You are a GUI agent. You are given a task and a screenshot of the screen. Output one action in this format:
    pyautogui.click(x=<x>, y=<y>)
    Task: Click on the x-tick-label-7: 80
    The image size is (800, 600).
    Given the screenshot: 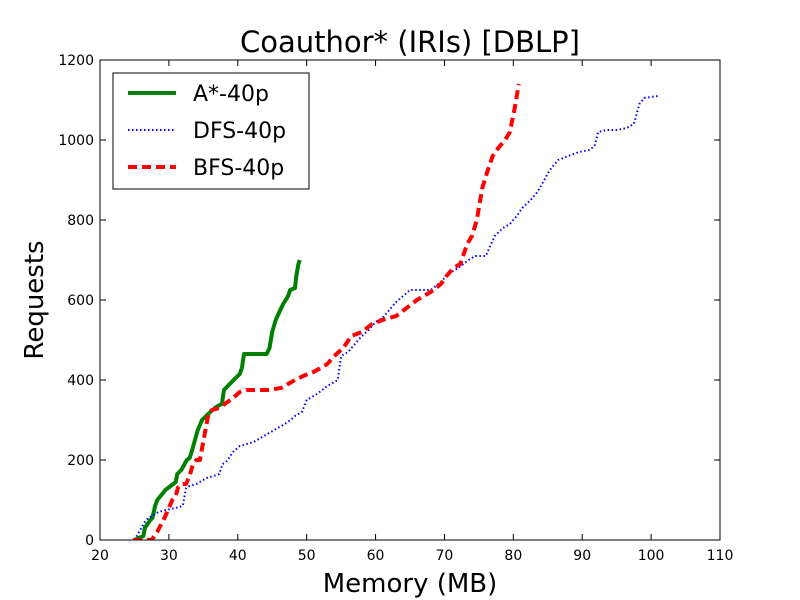 What is the action you would take?
    pyautogui.click(x=513, y=556)
    